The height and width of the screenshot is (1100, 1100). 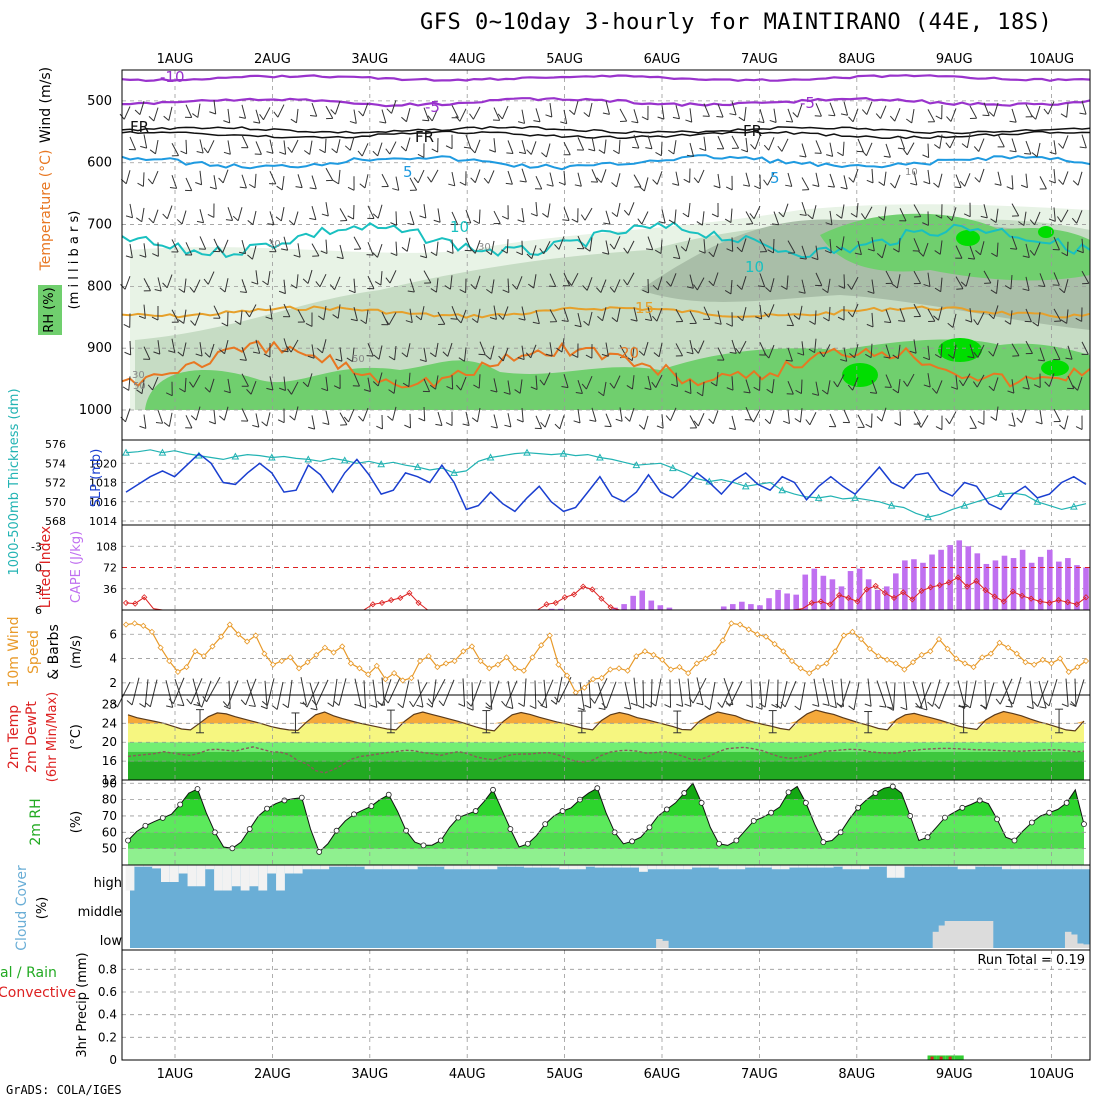 I want to click on lifted-index-marker, so click(x=144, y=597).